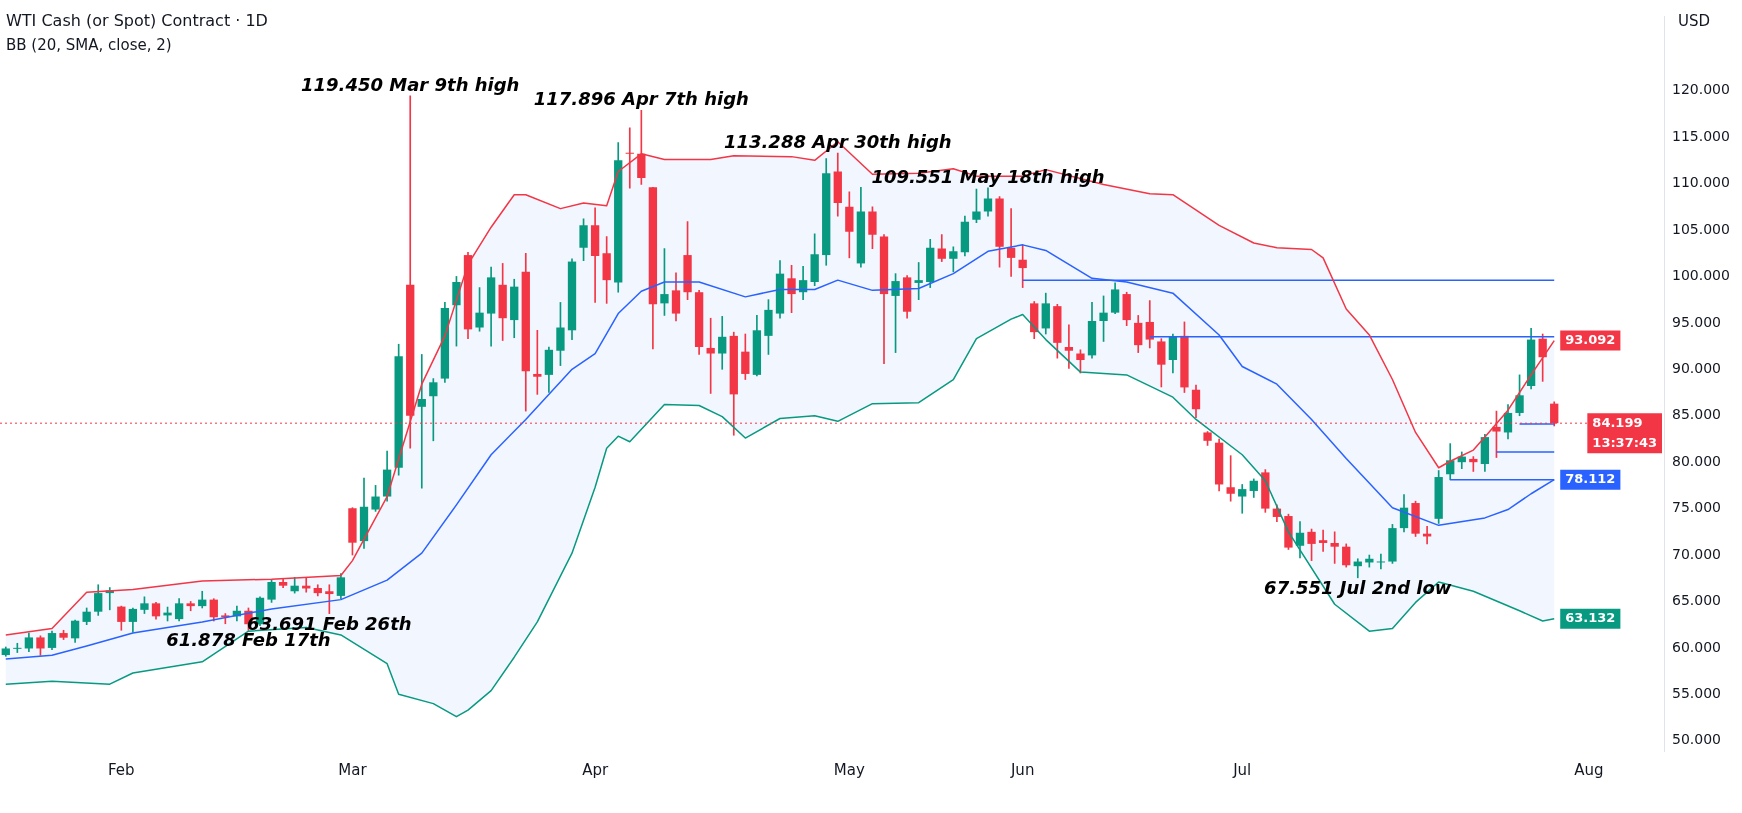 This screenshot has height=813, width=1742. I want to click on y-tick-label: 80.000, so click(1696, 460).